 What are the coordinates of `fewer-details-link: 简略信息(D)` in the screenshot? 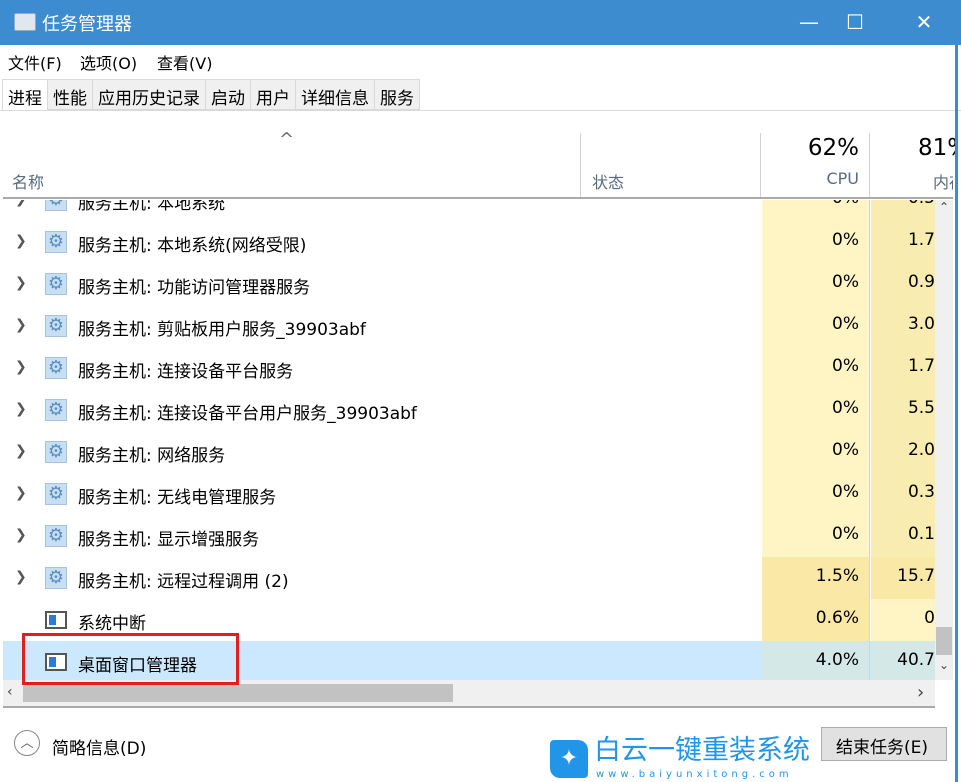 It's located at (99, 749).